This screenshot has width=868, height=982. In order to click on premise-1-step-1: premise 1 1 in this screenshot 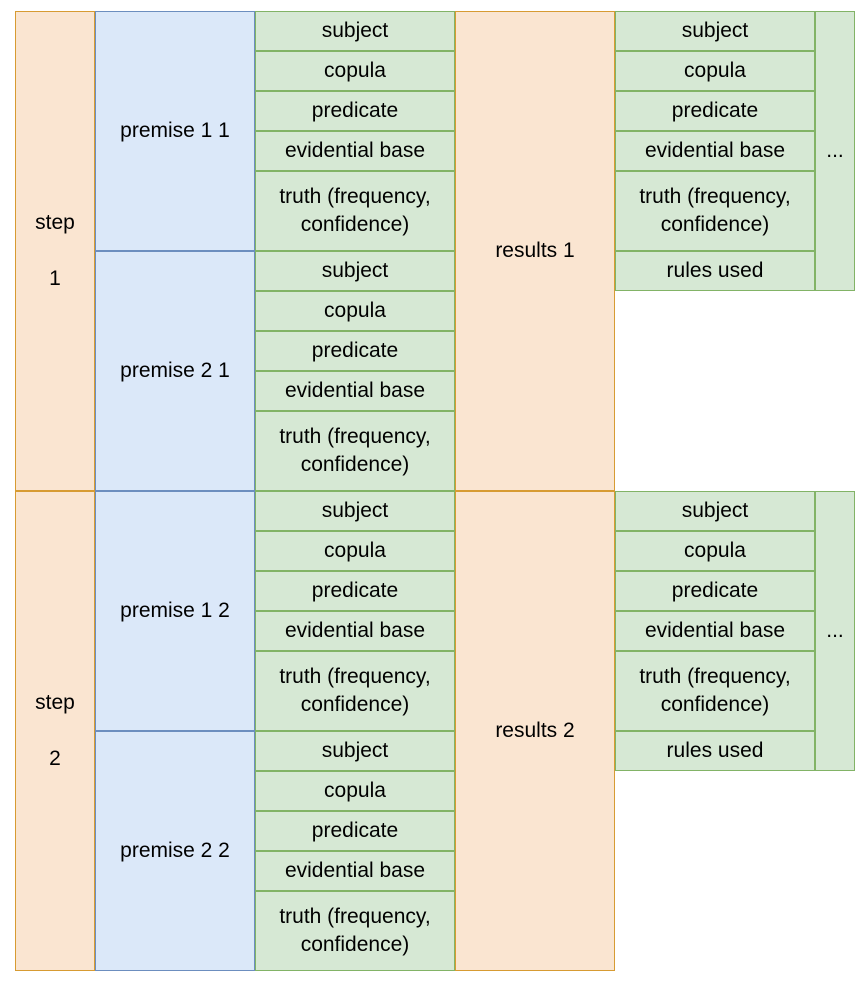, I will do `click(175, 131)`.